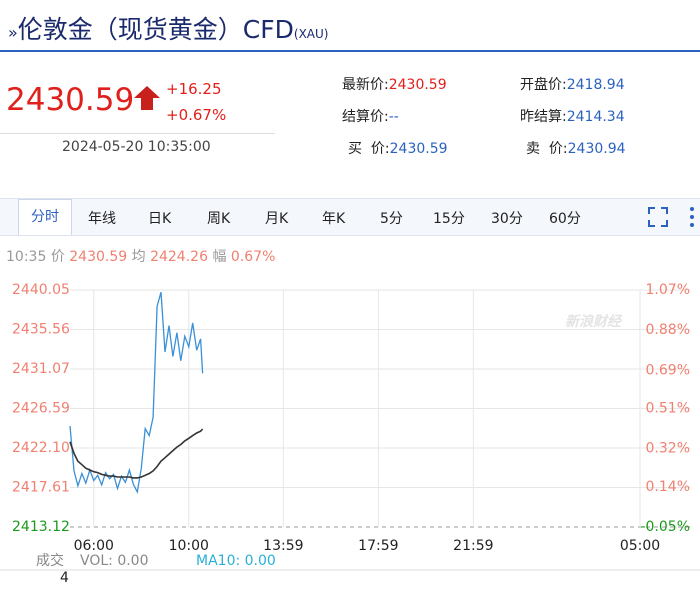 This screenshot has width=700, height=601. Describe the element at coordinates (155, 29) in the screenshot. I see `title-text: 伦敦金（现货黄金）CFD` at that location.